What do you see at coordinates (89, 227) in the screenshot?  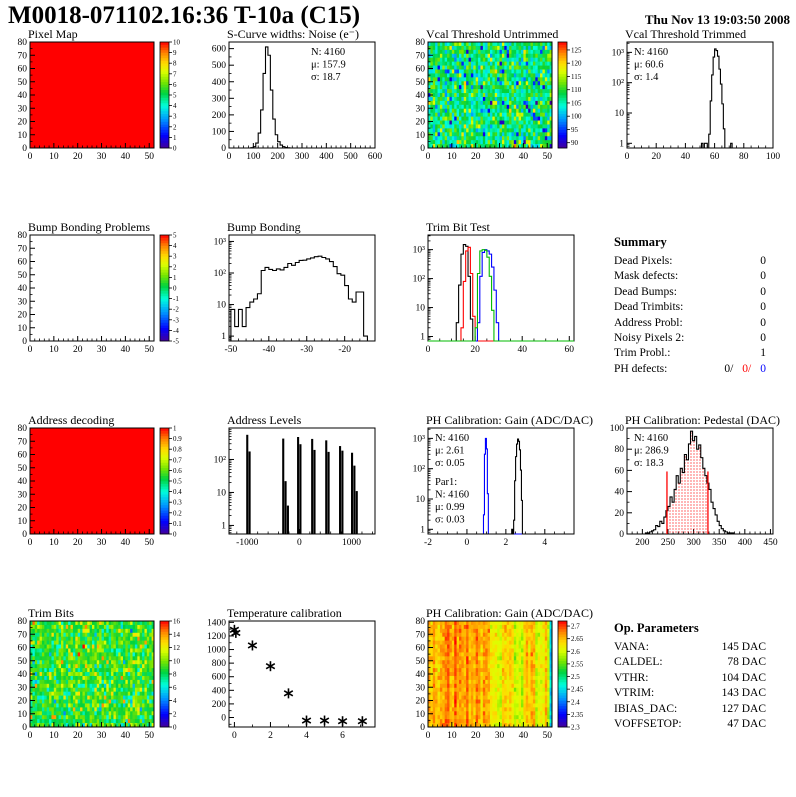 I see `bump-bonding-problems-title: Bump Bonding Problems` at bounding box center [89, 227].